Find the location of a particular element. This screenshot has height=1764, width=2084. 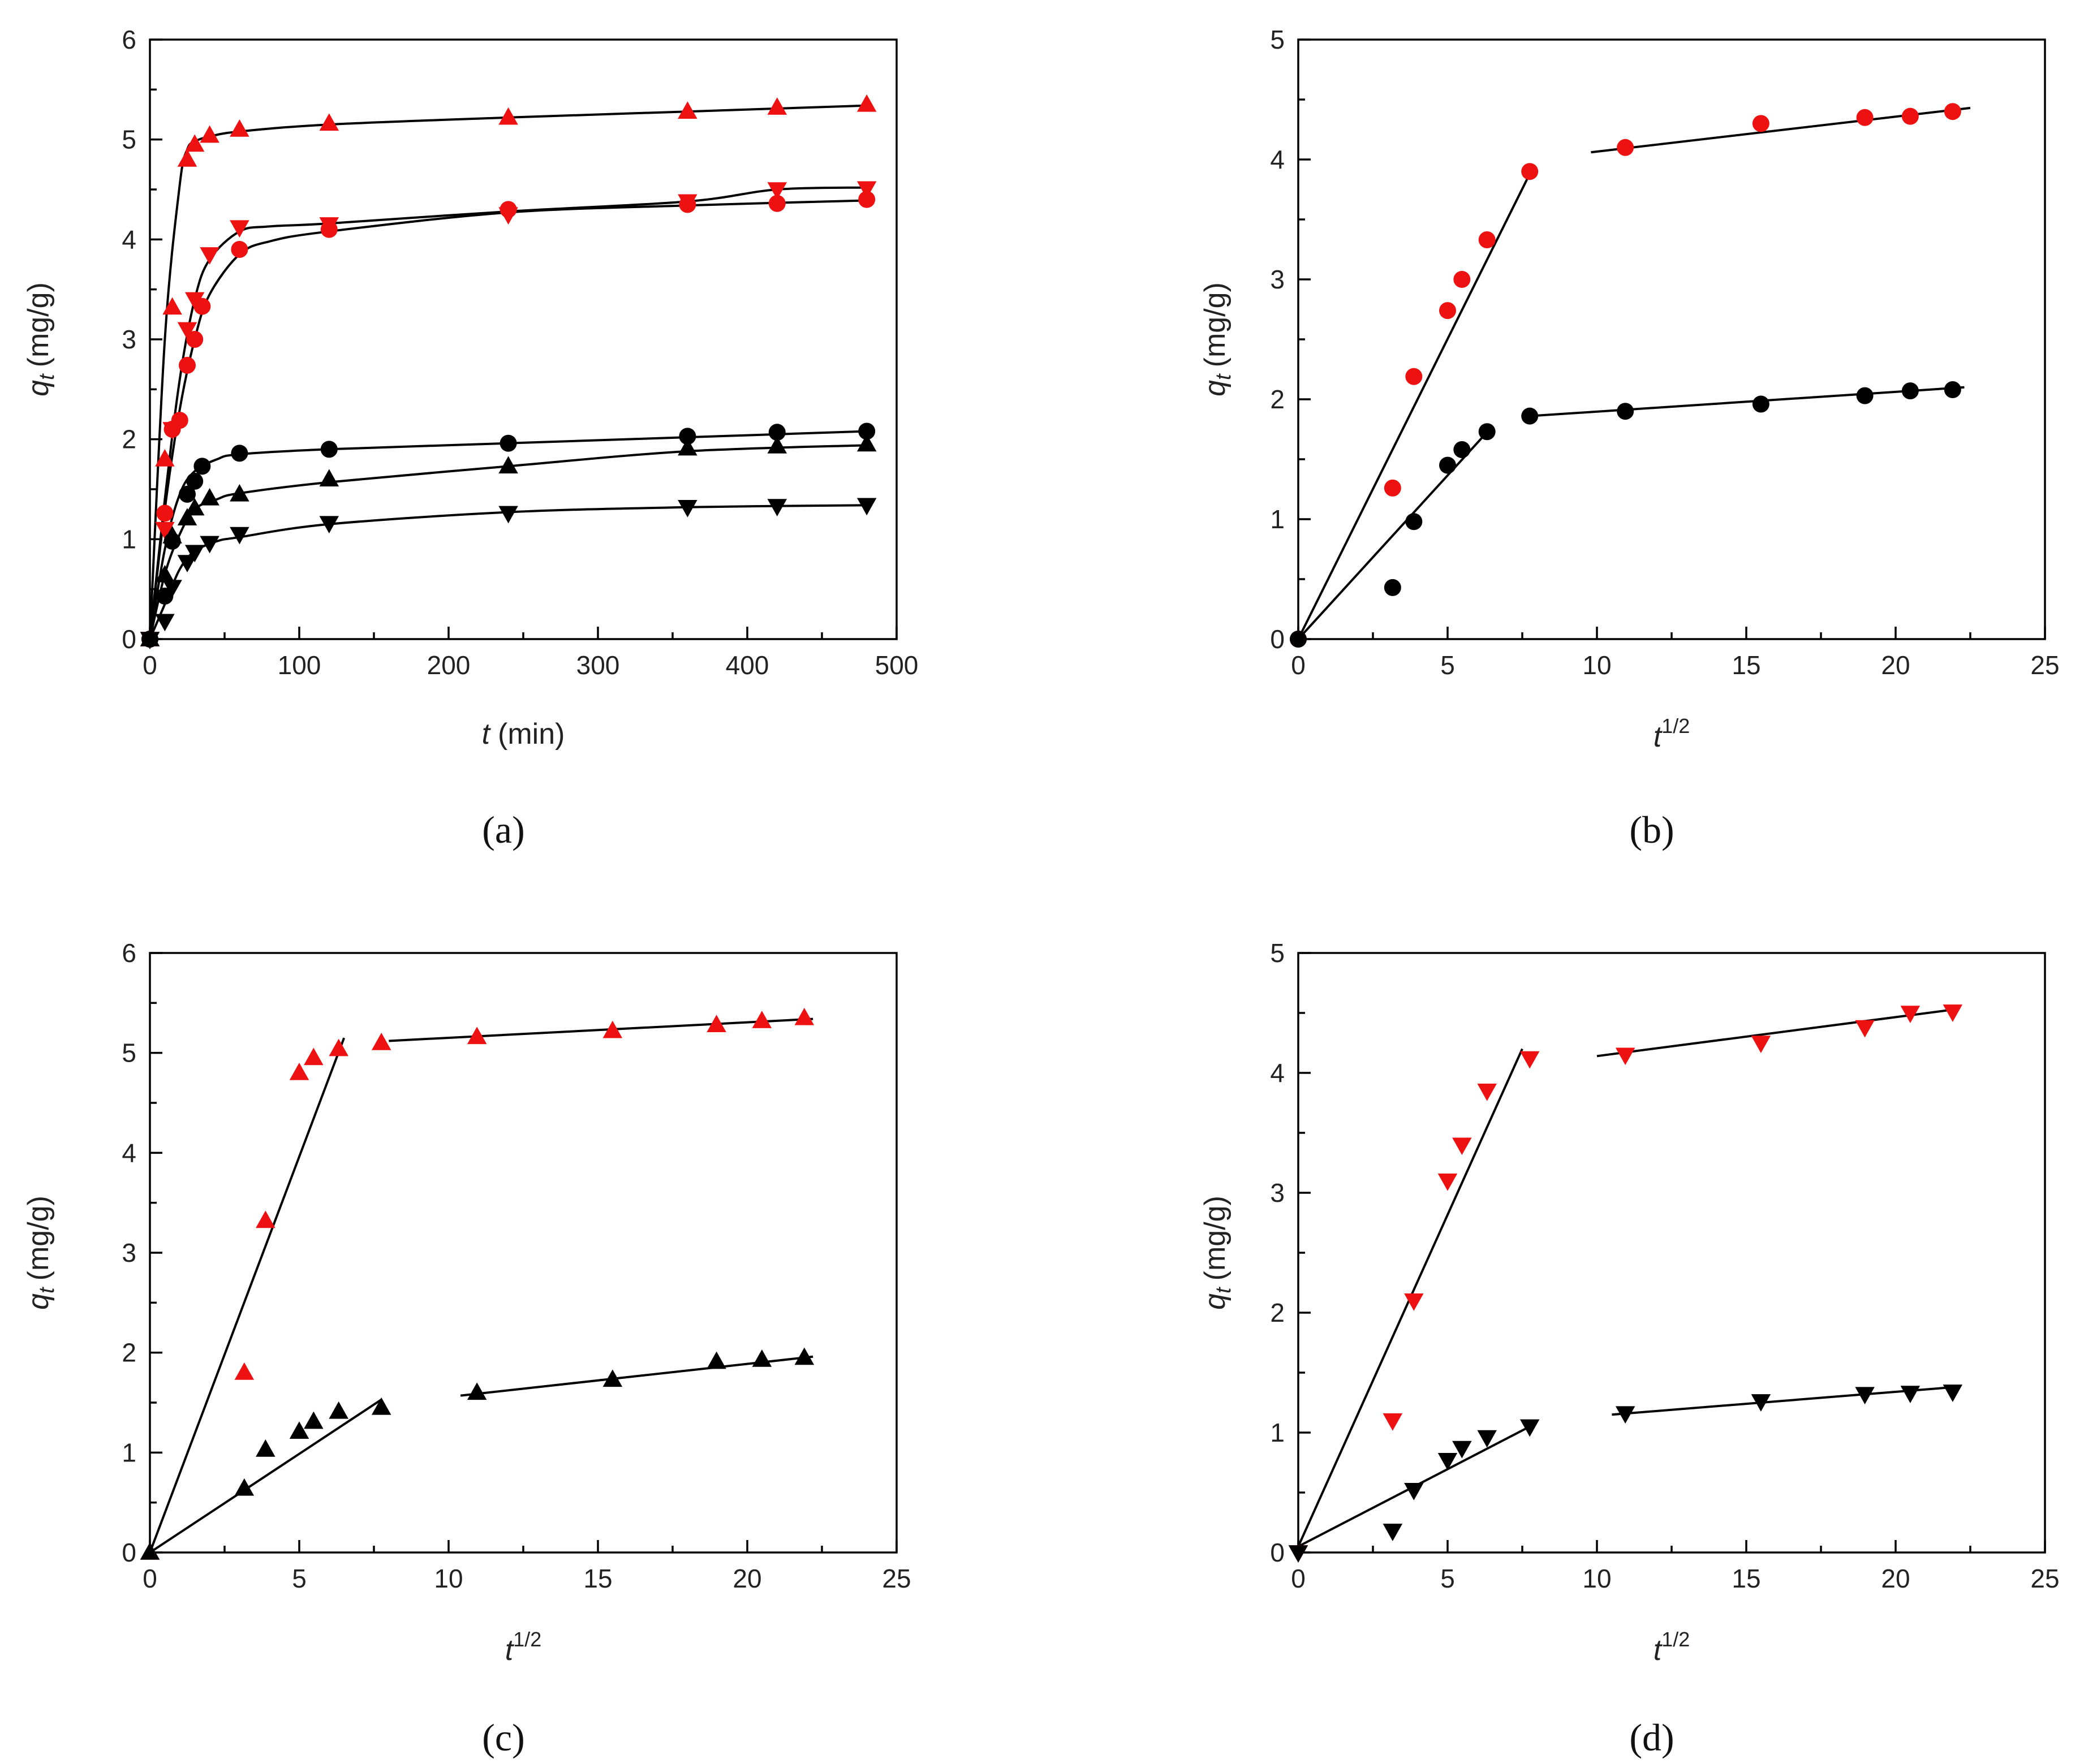

y-axis-label-main: q is located at coordinates (1216, 1301).